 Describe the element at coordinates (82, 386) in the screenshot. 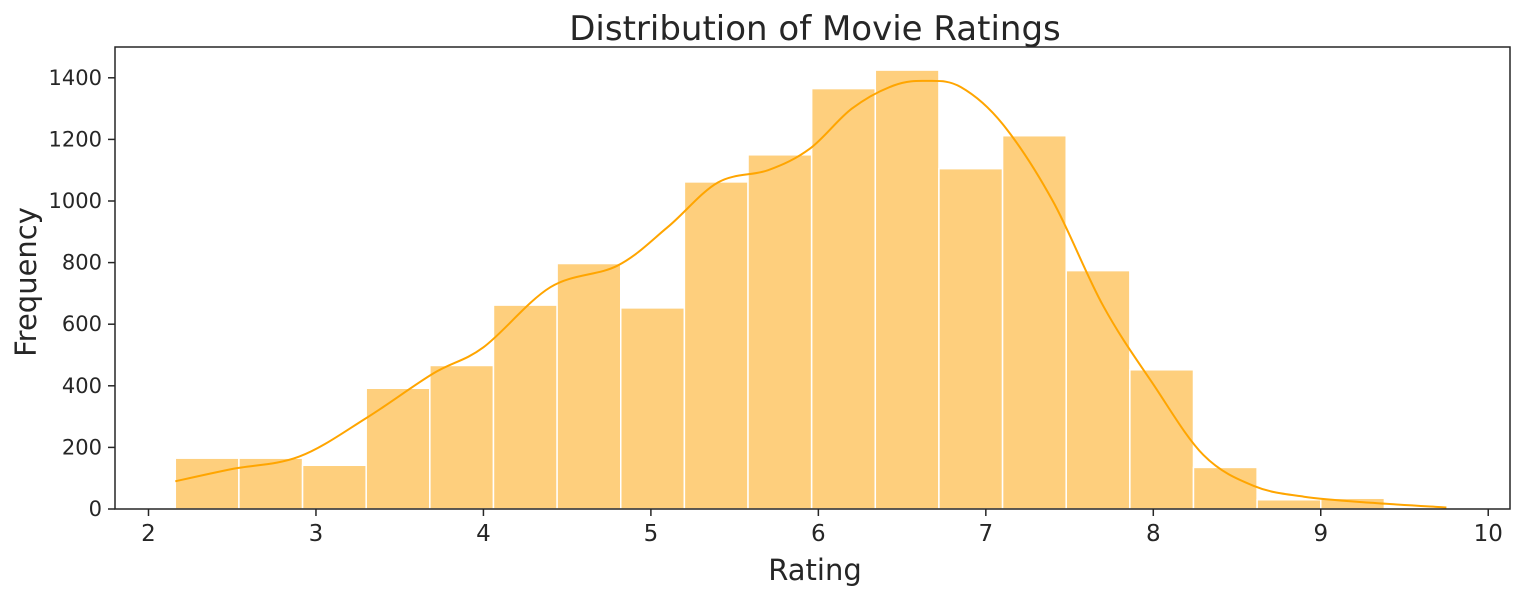

I see `y-tick-label: 400` at that location.